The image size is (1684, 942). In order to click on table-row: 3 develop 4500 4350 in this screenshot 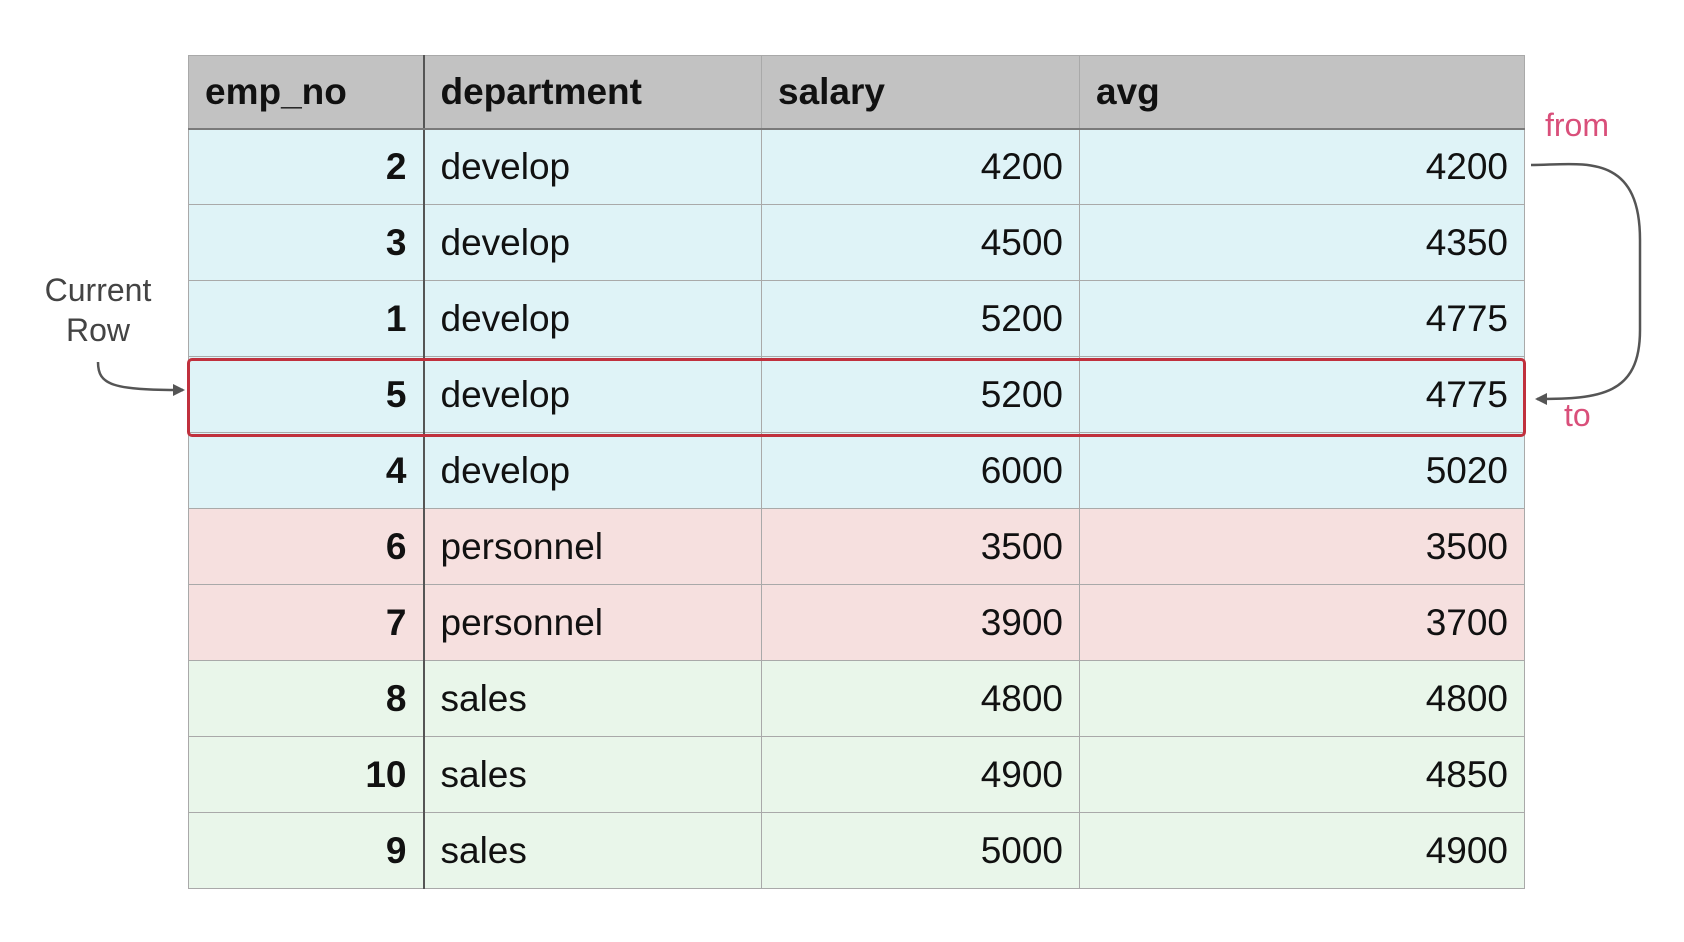, I will do `click(856, 242)`.